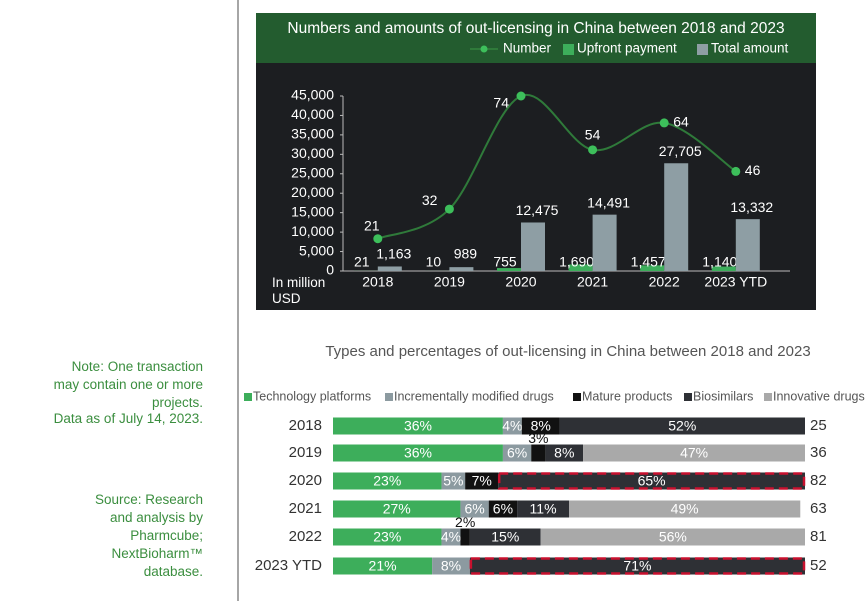 This screenshot has height=601, width=865. Describe the element at coordinates (377, 282) in the screenshot. I see `x-tick-label: 2018` at that location.